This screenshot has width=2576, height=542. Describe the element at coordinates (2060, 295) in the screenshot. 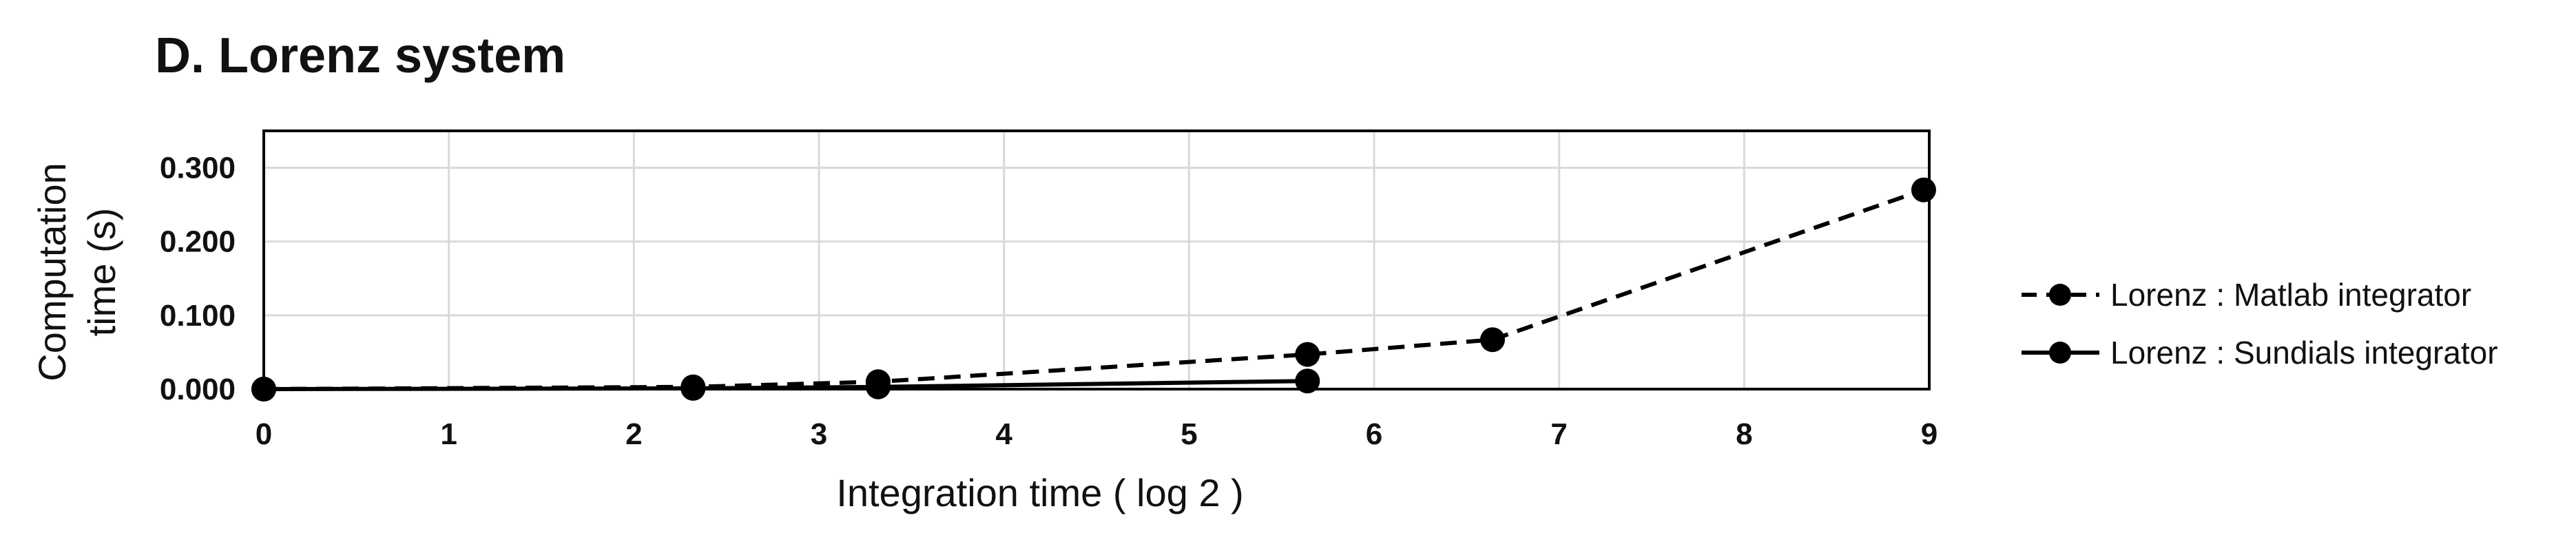

I see `legend-marker-matlab` at that location.